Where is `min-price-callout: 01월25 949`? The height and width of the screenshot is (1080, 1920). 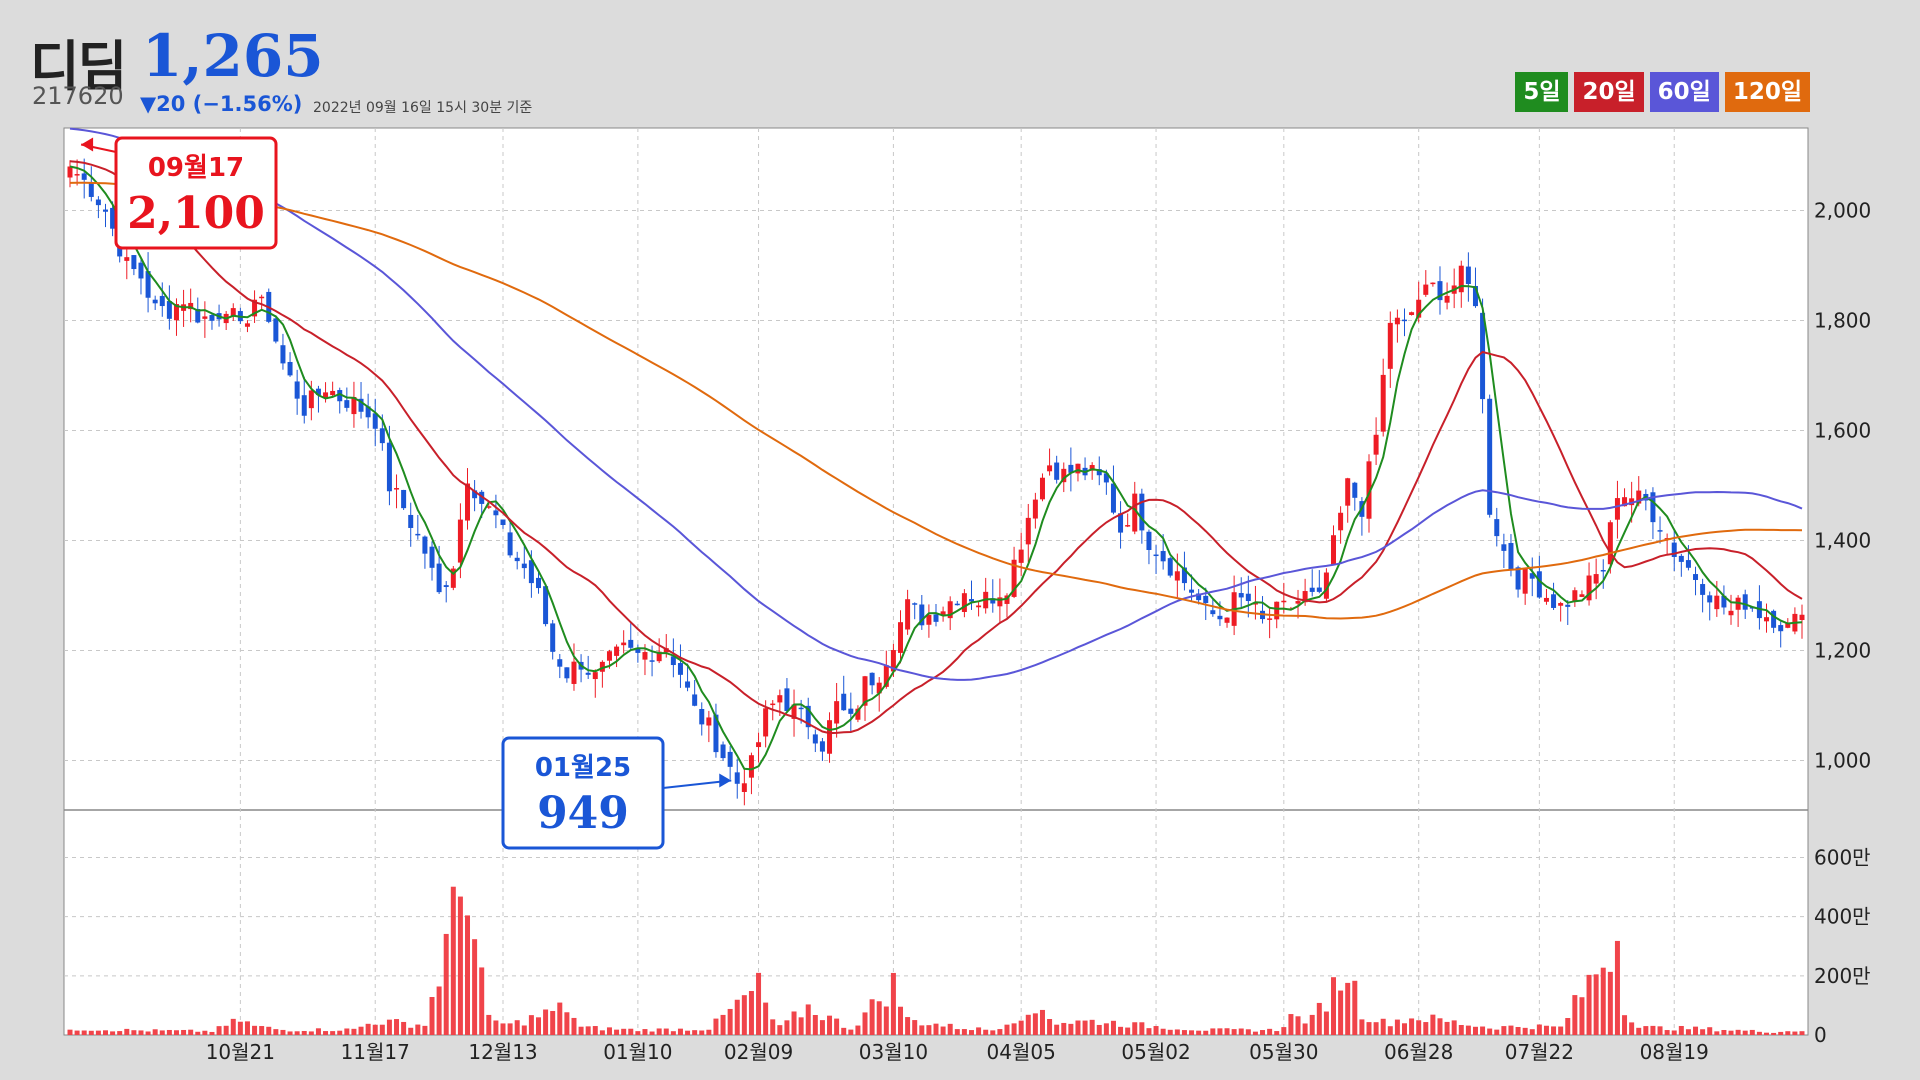 min-price-callout: 01월25 949 is located at coordinates (583, 793).